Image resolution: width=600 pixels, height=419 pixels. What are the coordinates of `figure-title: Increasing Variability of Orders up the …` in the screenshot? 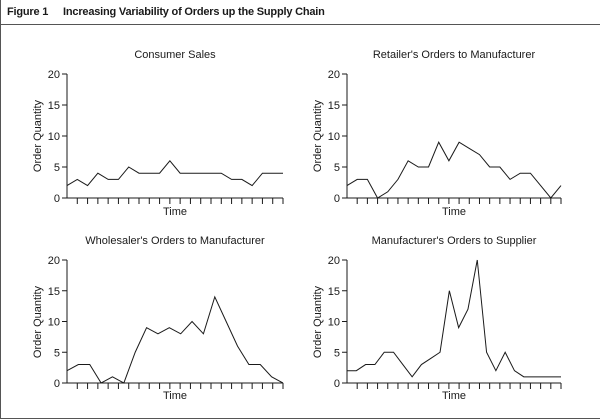 It's located at (194, 12).